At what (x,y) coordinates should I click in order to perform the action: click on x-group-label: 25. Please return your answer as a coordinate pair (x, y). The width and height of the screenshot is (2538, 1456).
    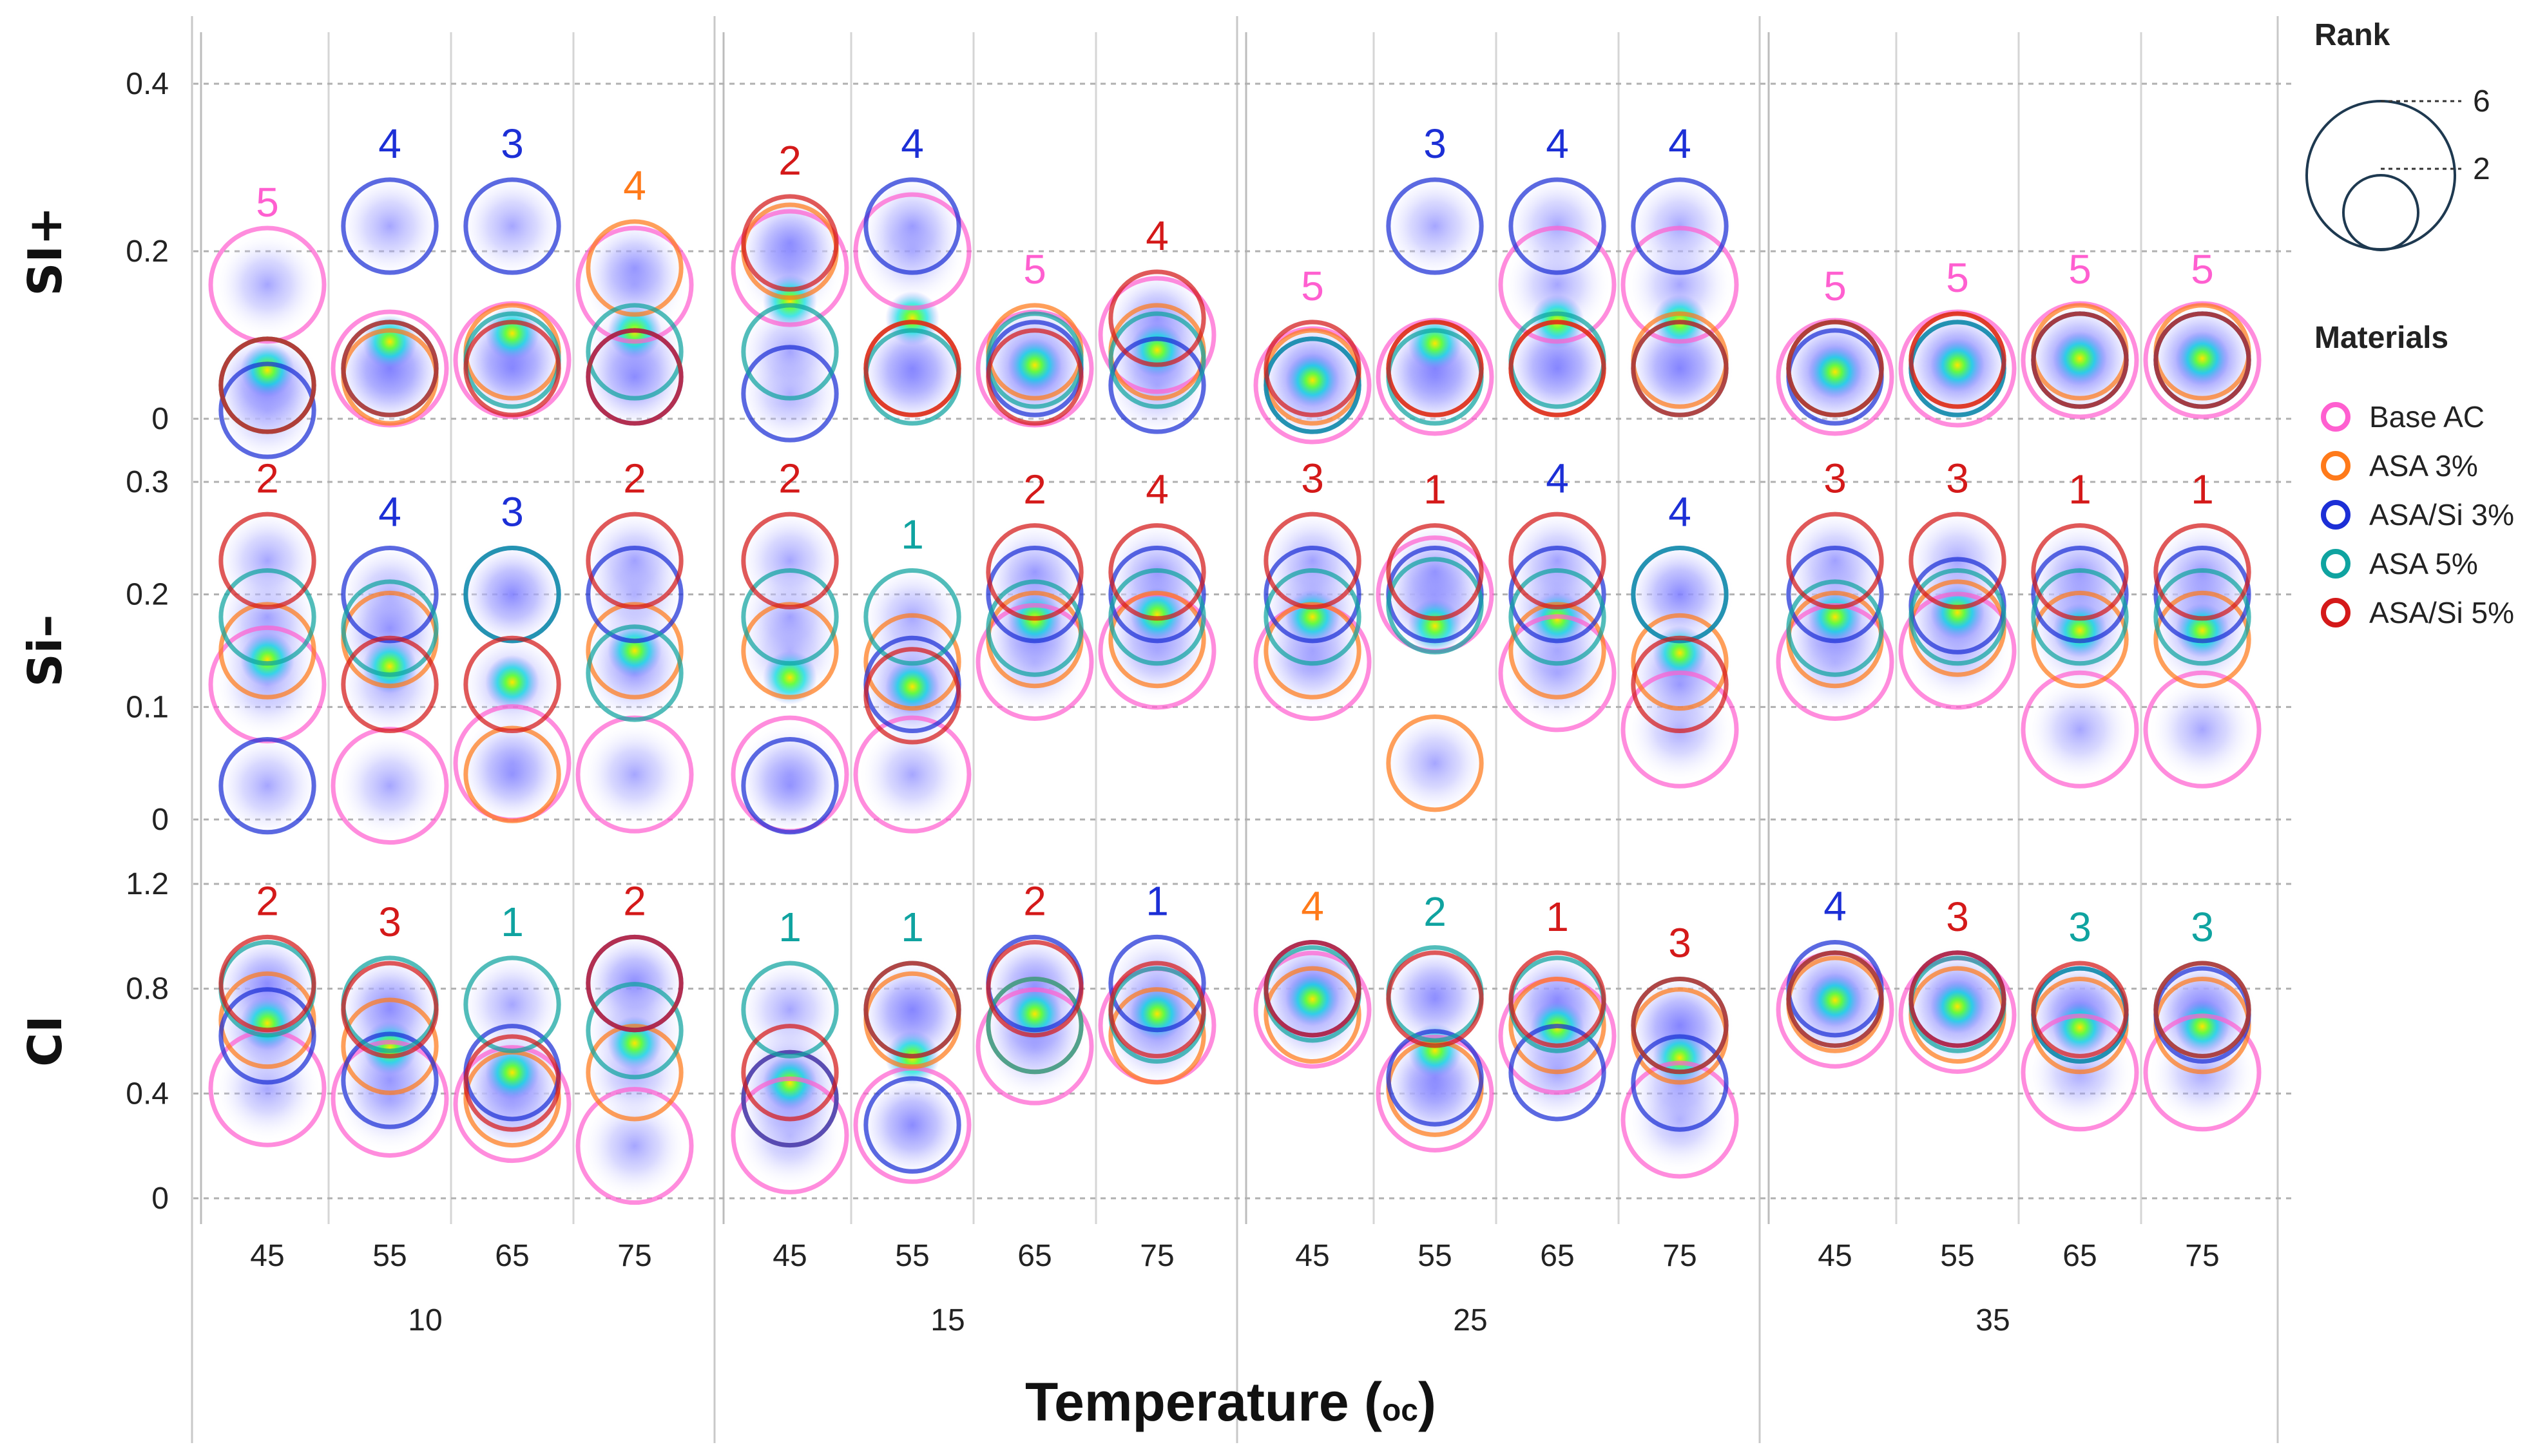
    Looking at the image, I should click on (1470, 1320).